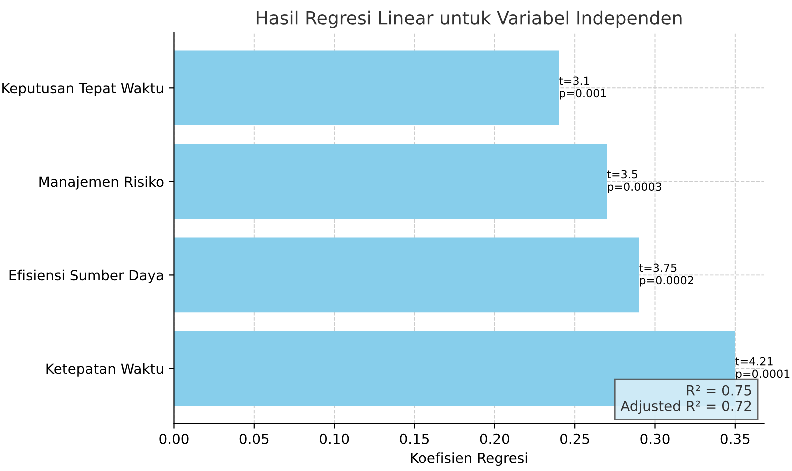  What do you see at coordinates (414, 439) in the screenshot?
I see `x-tick-label: 0.15` at bounding box center [414, 439].